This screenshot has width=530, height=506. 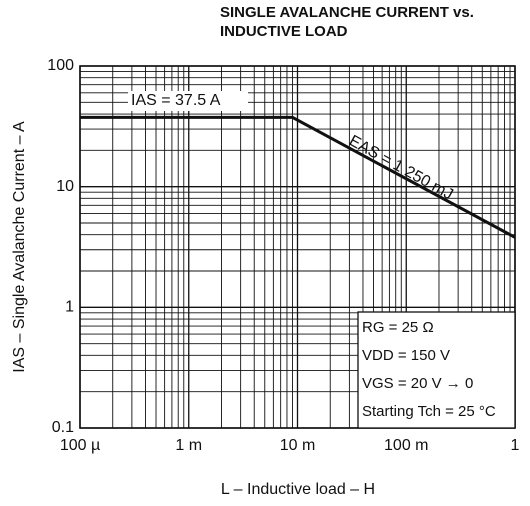 I want to click on condition: VDD = 150 V, so click(x=406, y=355).